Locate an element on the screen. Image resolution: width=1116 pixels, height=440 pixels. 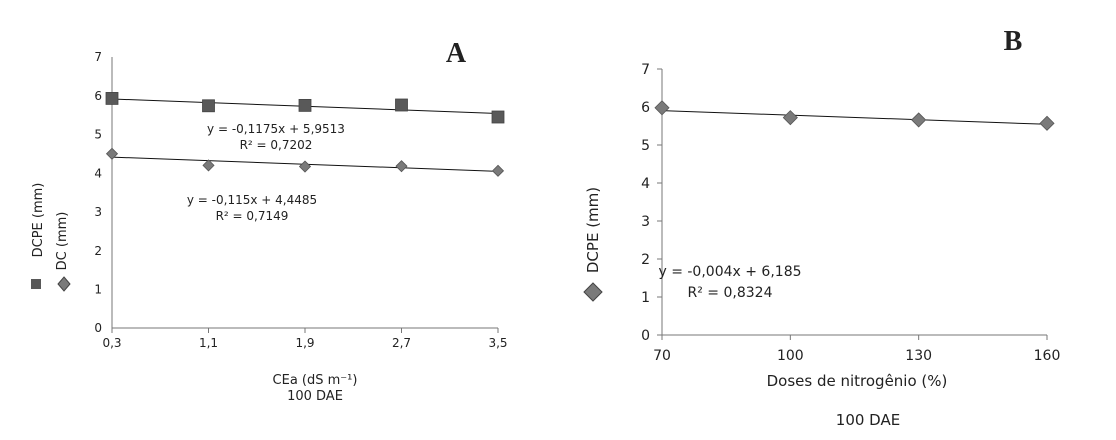
trendline-primary is located at coordinates (854, 117).